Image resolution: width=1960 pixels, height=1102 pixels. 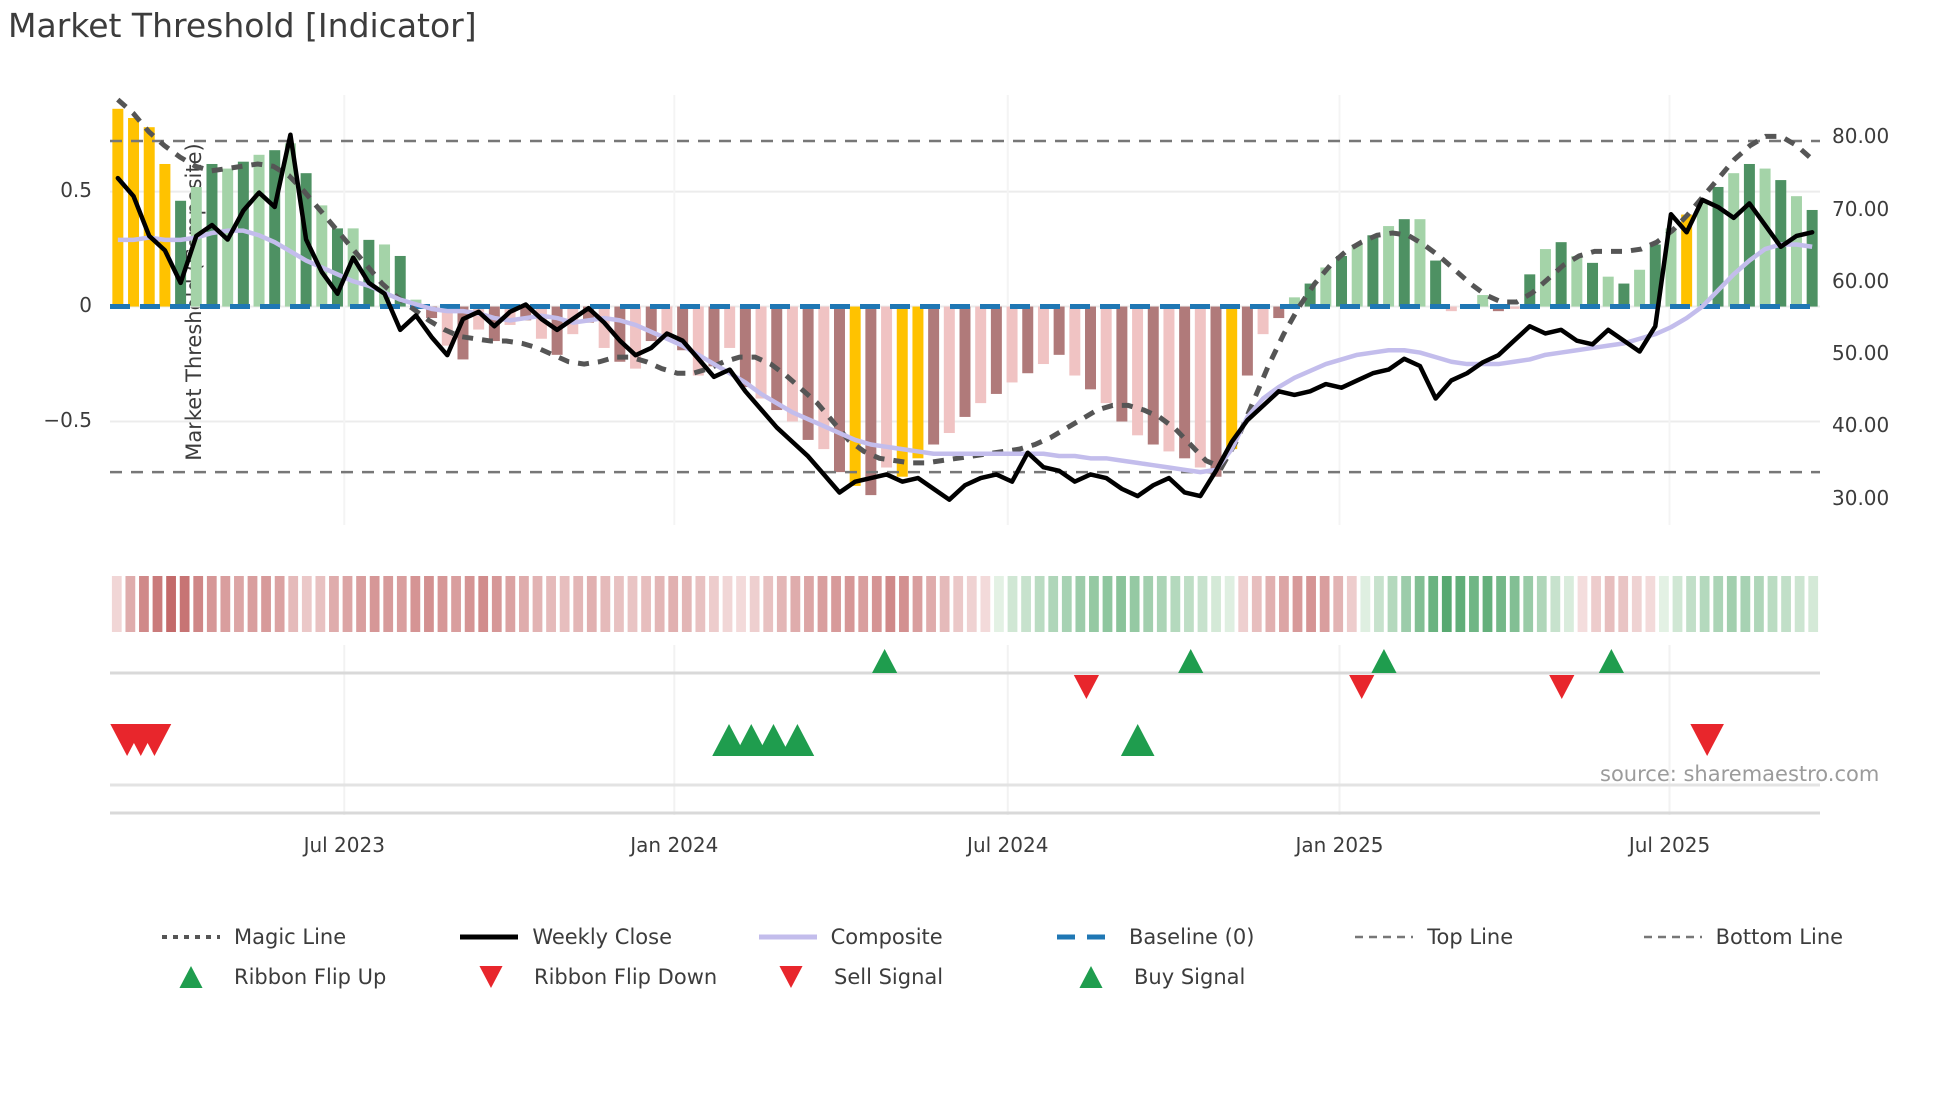 I want to click on signal-panel-svg, so click(x=965, y=730).